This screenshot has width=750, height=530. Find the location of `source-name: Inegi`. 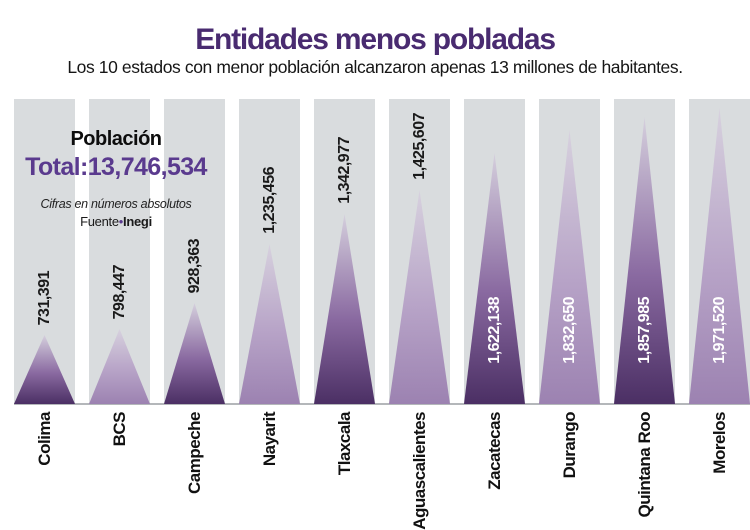

source-name: Inegi is located at coordinates (137, 221).